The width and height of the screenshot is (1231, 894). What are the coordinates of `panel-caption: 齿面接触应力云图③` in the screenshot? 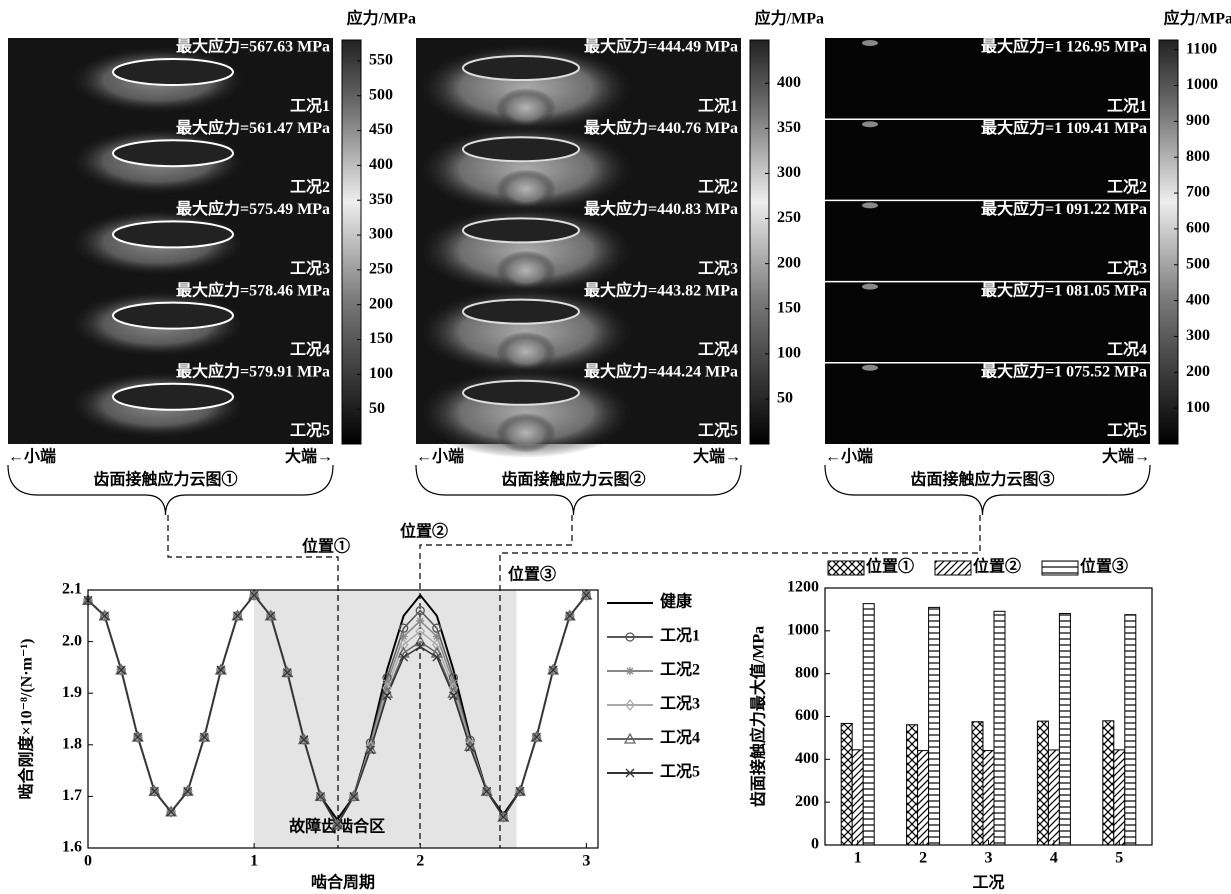 It's located at (982, 479).